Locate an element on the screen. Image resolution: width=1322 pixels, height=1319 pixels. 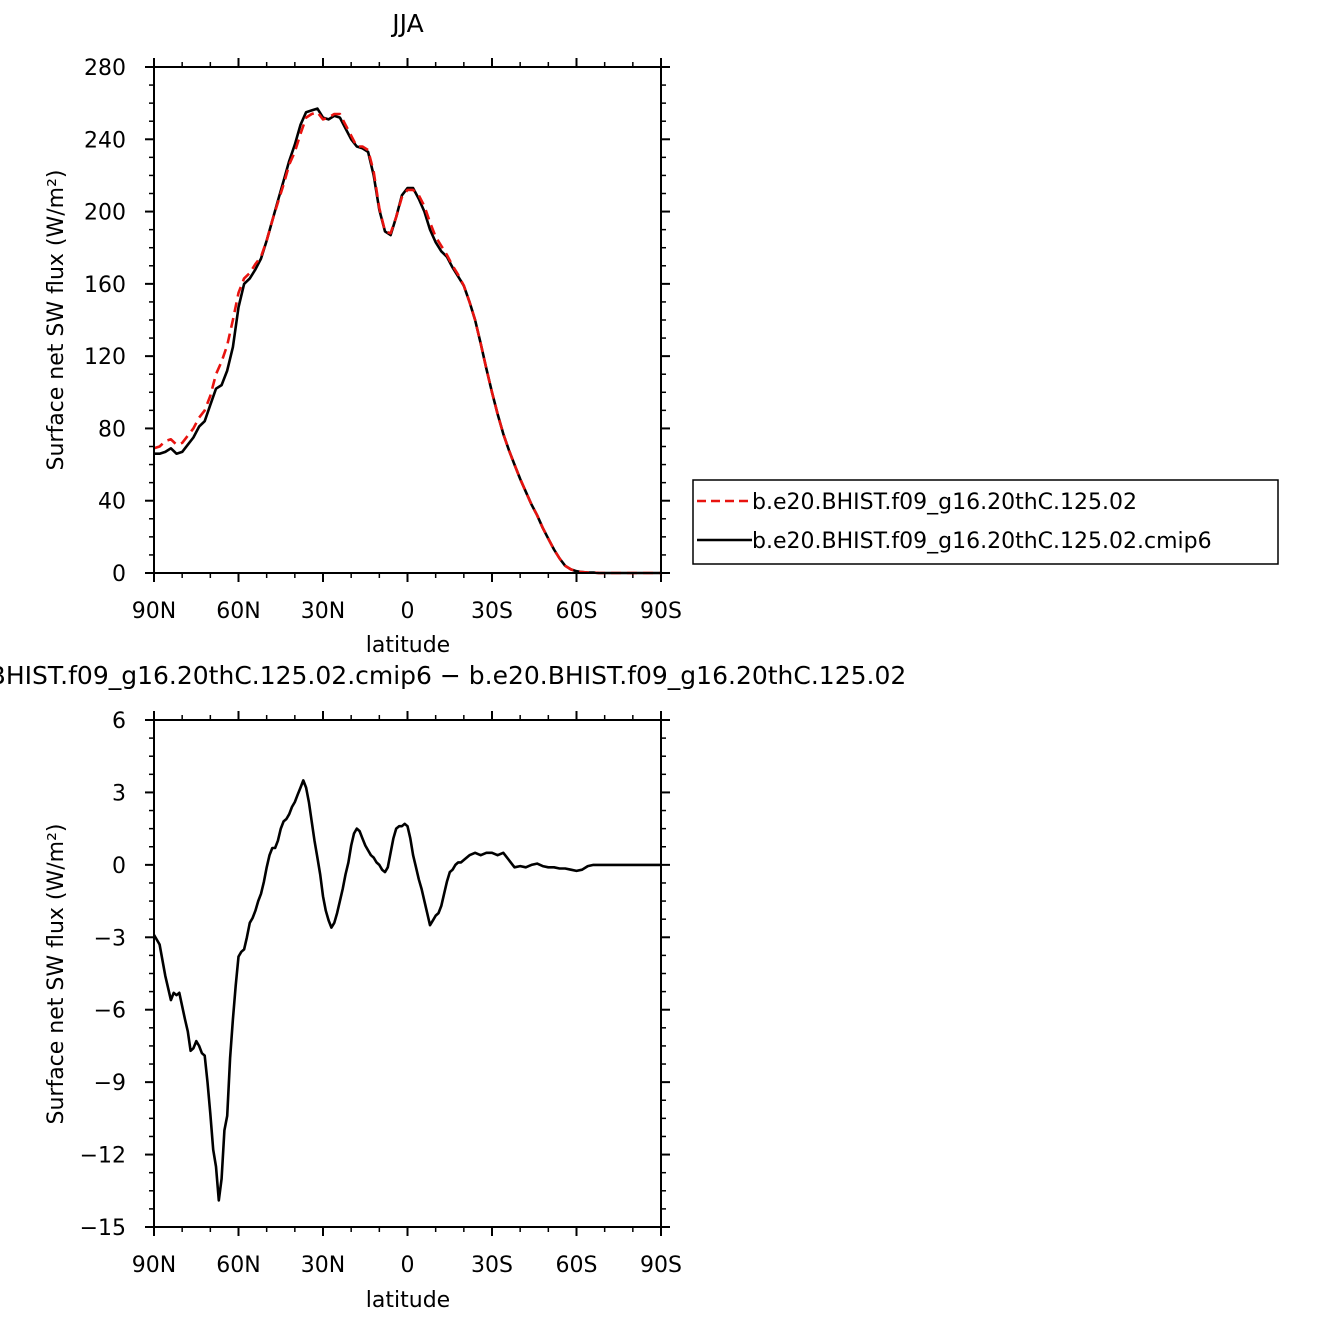
top-x-tick-label: 0 is located at coordinates (408, 611).